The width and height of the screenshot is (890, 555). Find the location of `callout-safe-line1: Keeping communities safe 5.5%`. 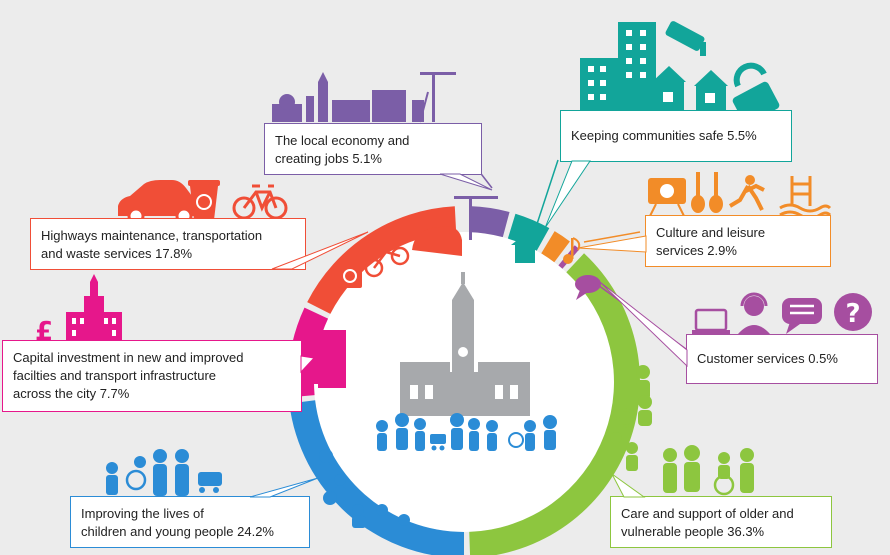

callout-safe-line1: Keeping communities safe 5.5% is located at coordinates (664, 135).